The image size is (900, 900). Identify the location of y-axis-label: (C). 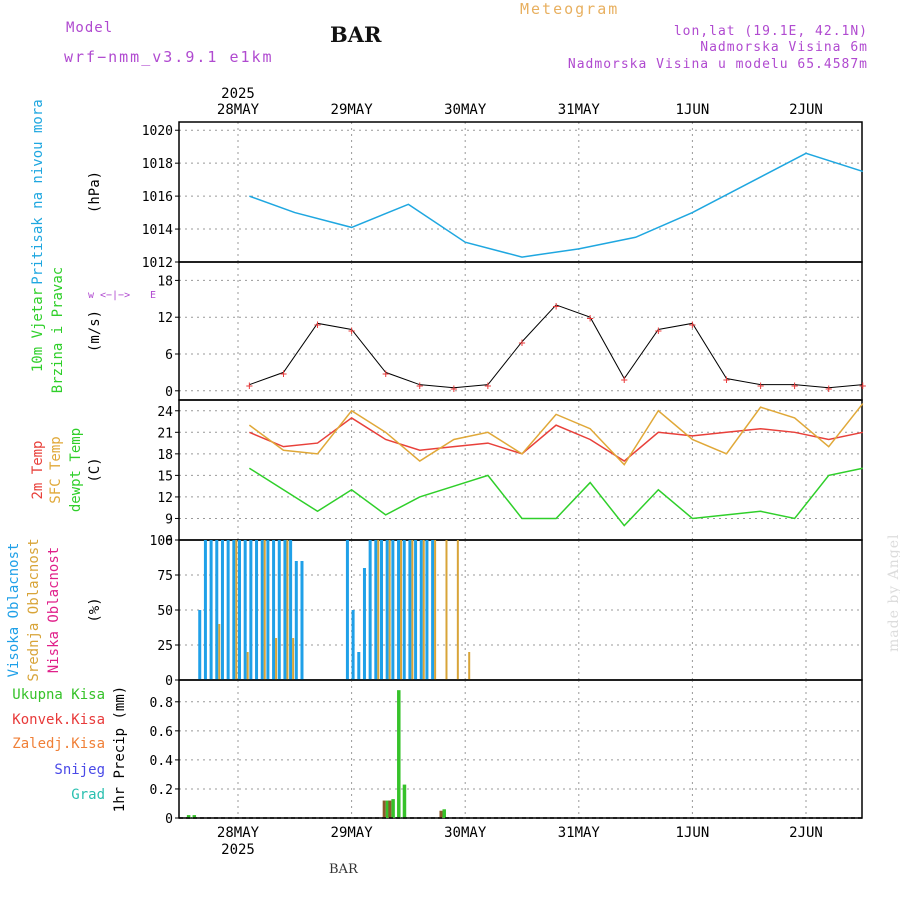
(95, 469).